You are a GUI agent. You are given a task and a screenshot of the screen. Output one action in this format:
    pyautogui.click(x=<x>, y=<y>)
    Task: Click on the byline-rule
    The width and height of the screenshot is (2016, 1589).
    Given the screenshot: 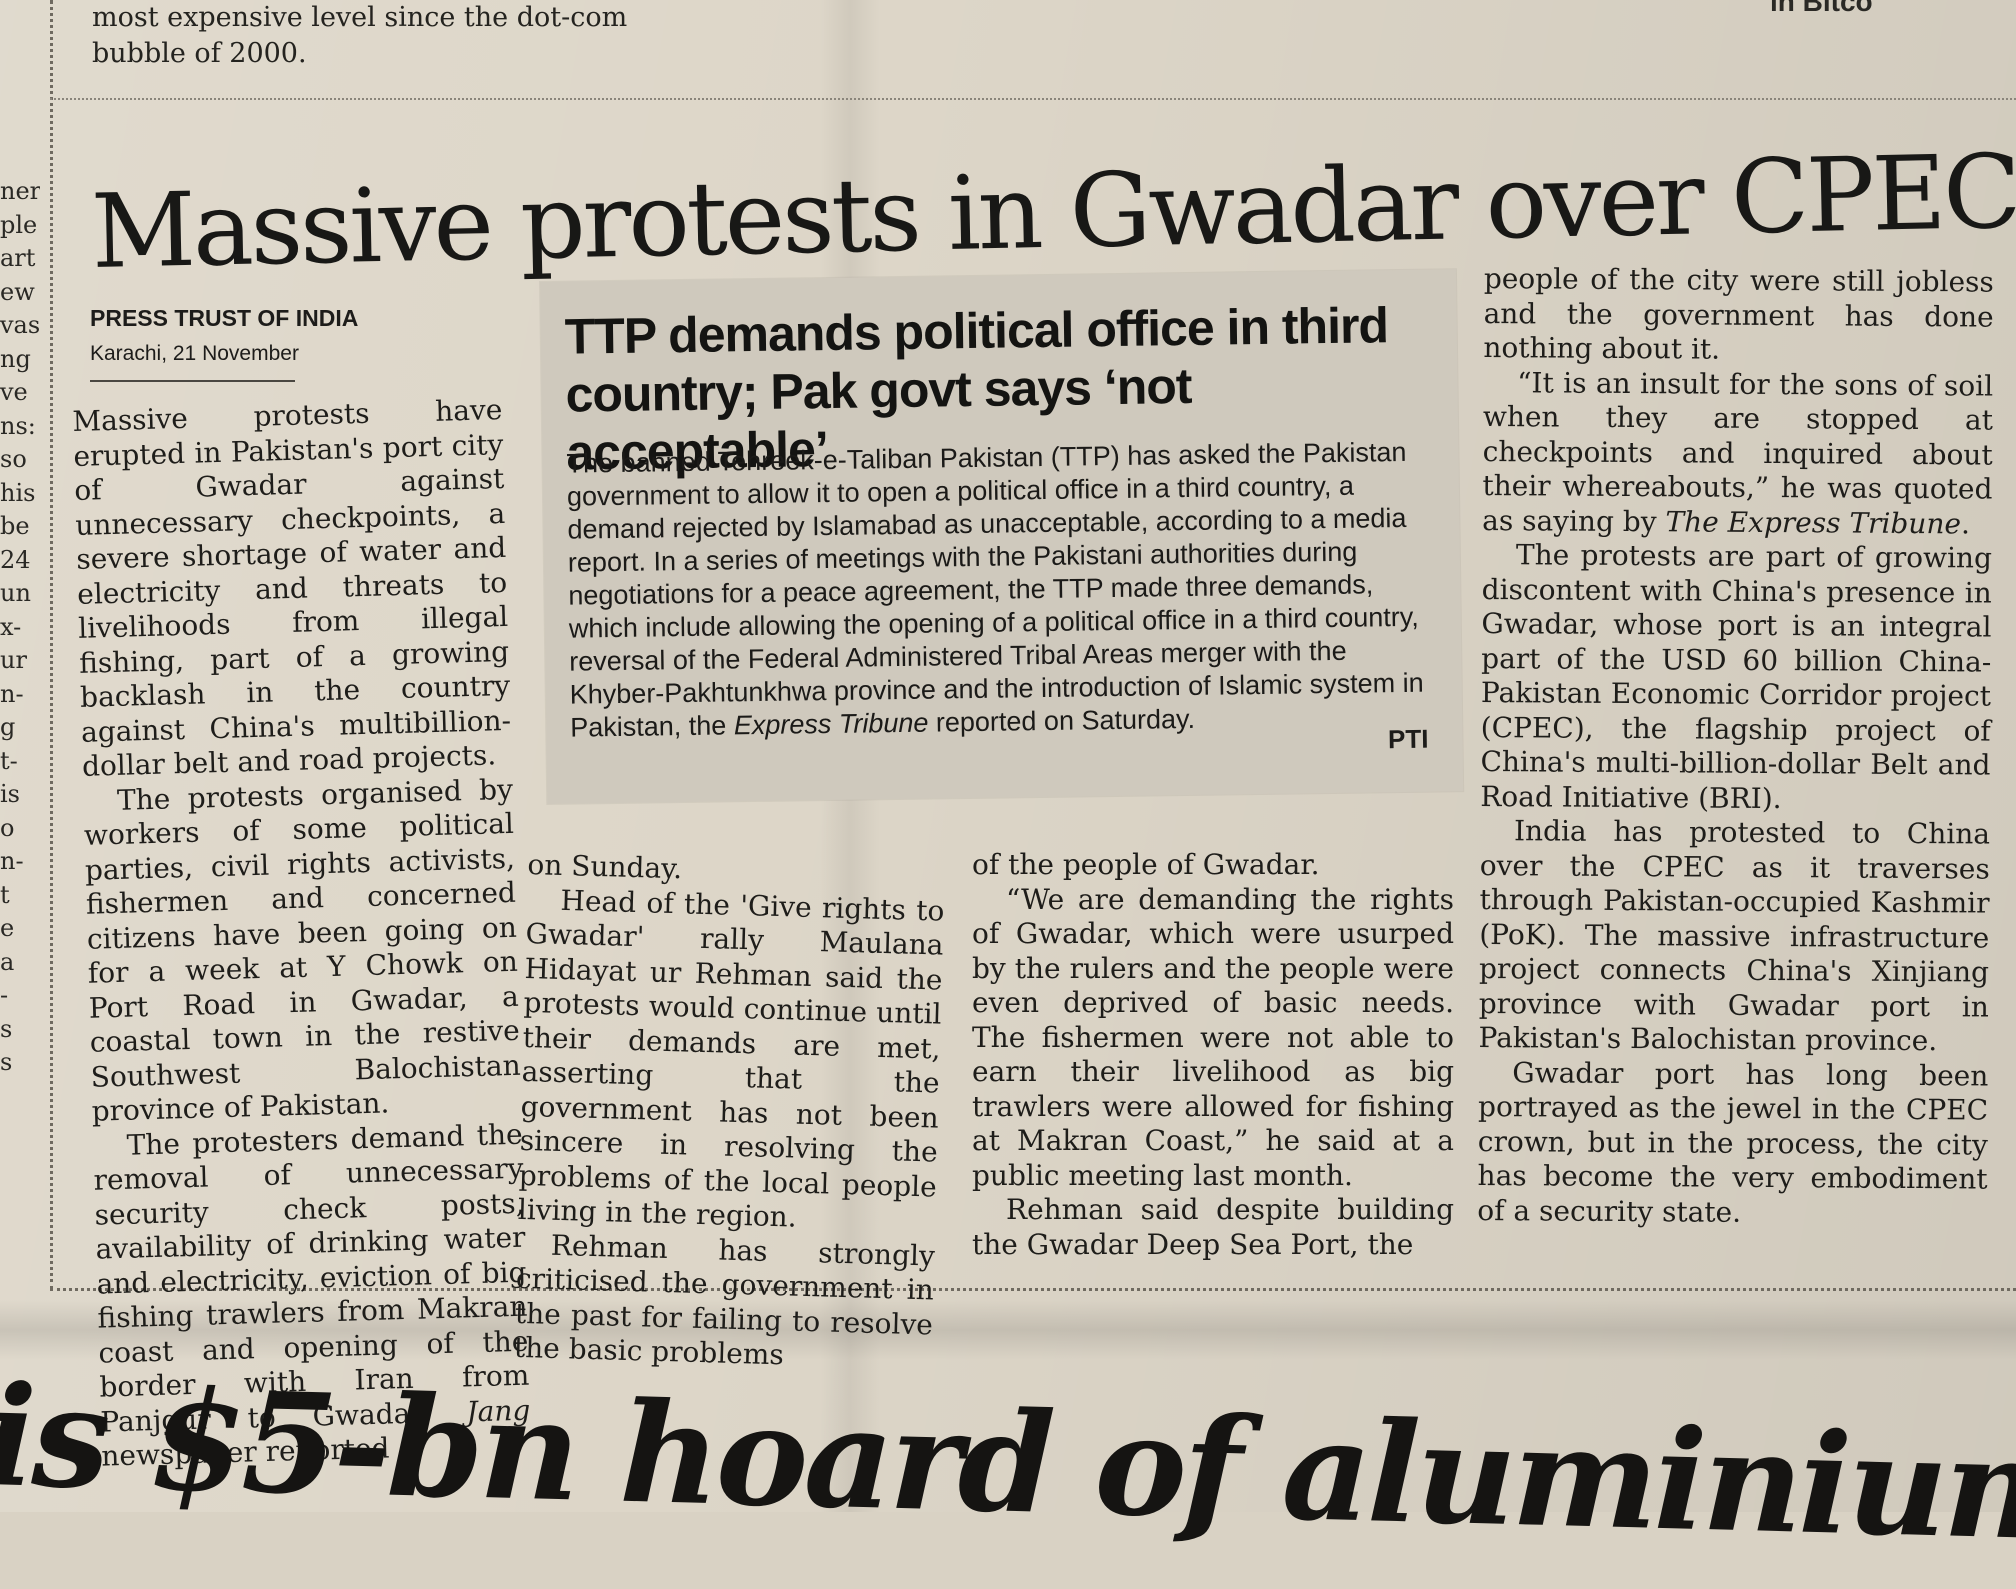 What is the action you would take?
    pyautogui.click(x=192, y=381)
    